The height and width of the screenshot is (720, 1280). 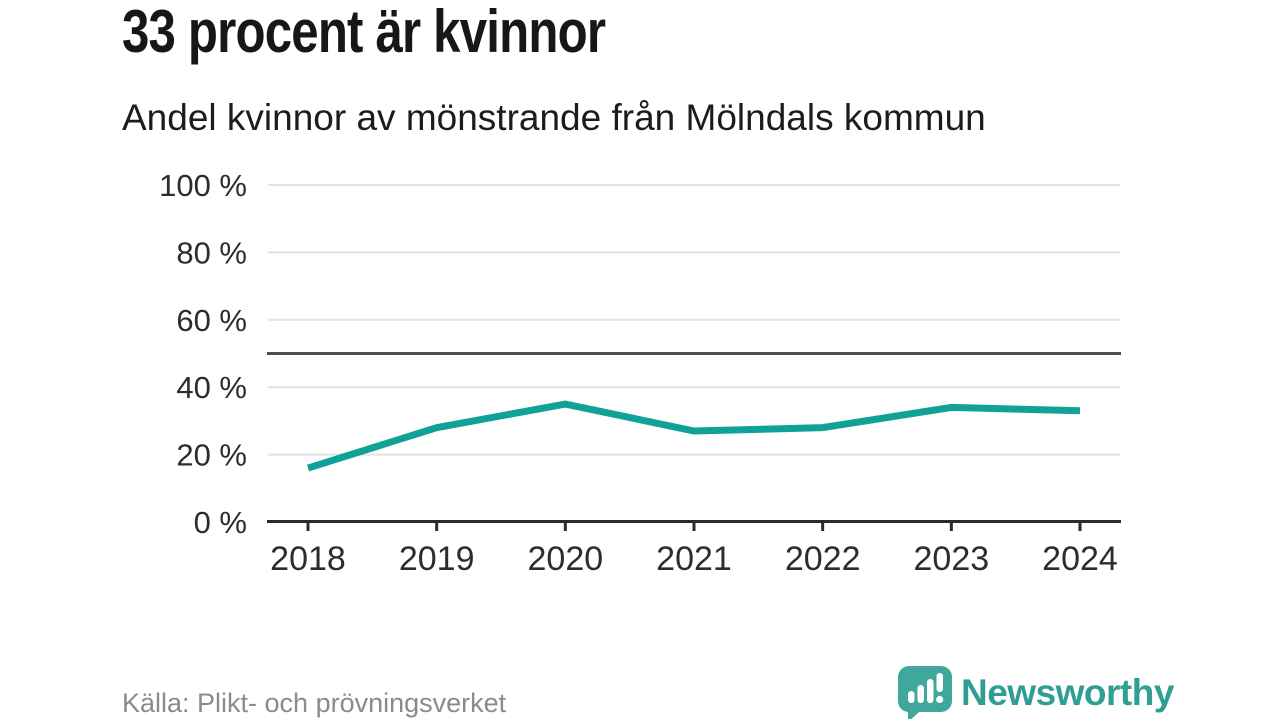 What do you see at coordinates (364, 32) in the screenshot?
I see `page-title: 33 procent är kvinnor` at bounding box center [364, 32].